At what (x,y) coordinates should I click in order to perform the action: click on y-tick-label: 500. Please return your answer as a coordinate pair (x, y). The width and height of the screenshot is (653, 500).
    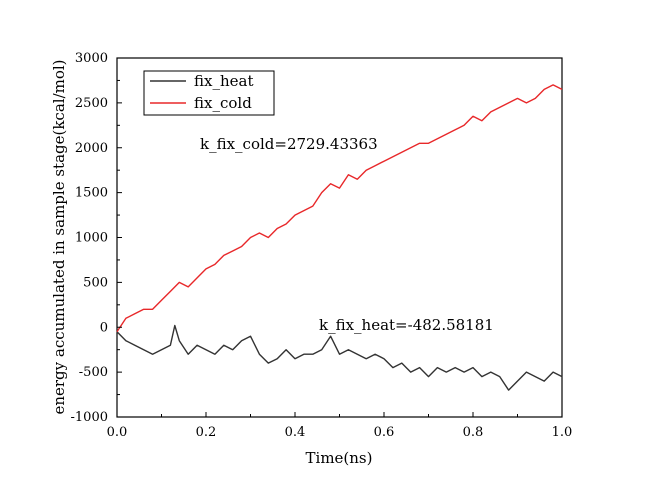
    Looking at the image, I should click on (95, 282).